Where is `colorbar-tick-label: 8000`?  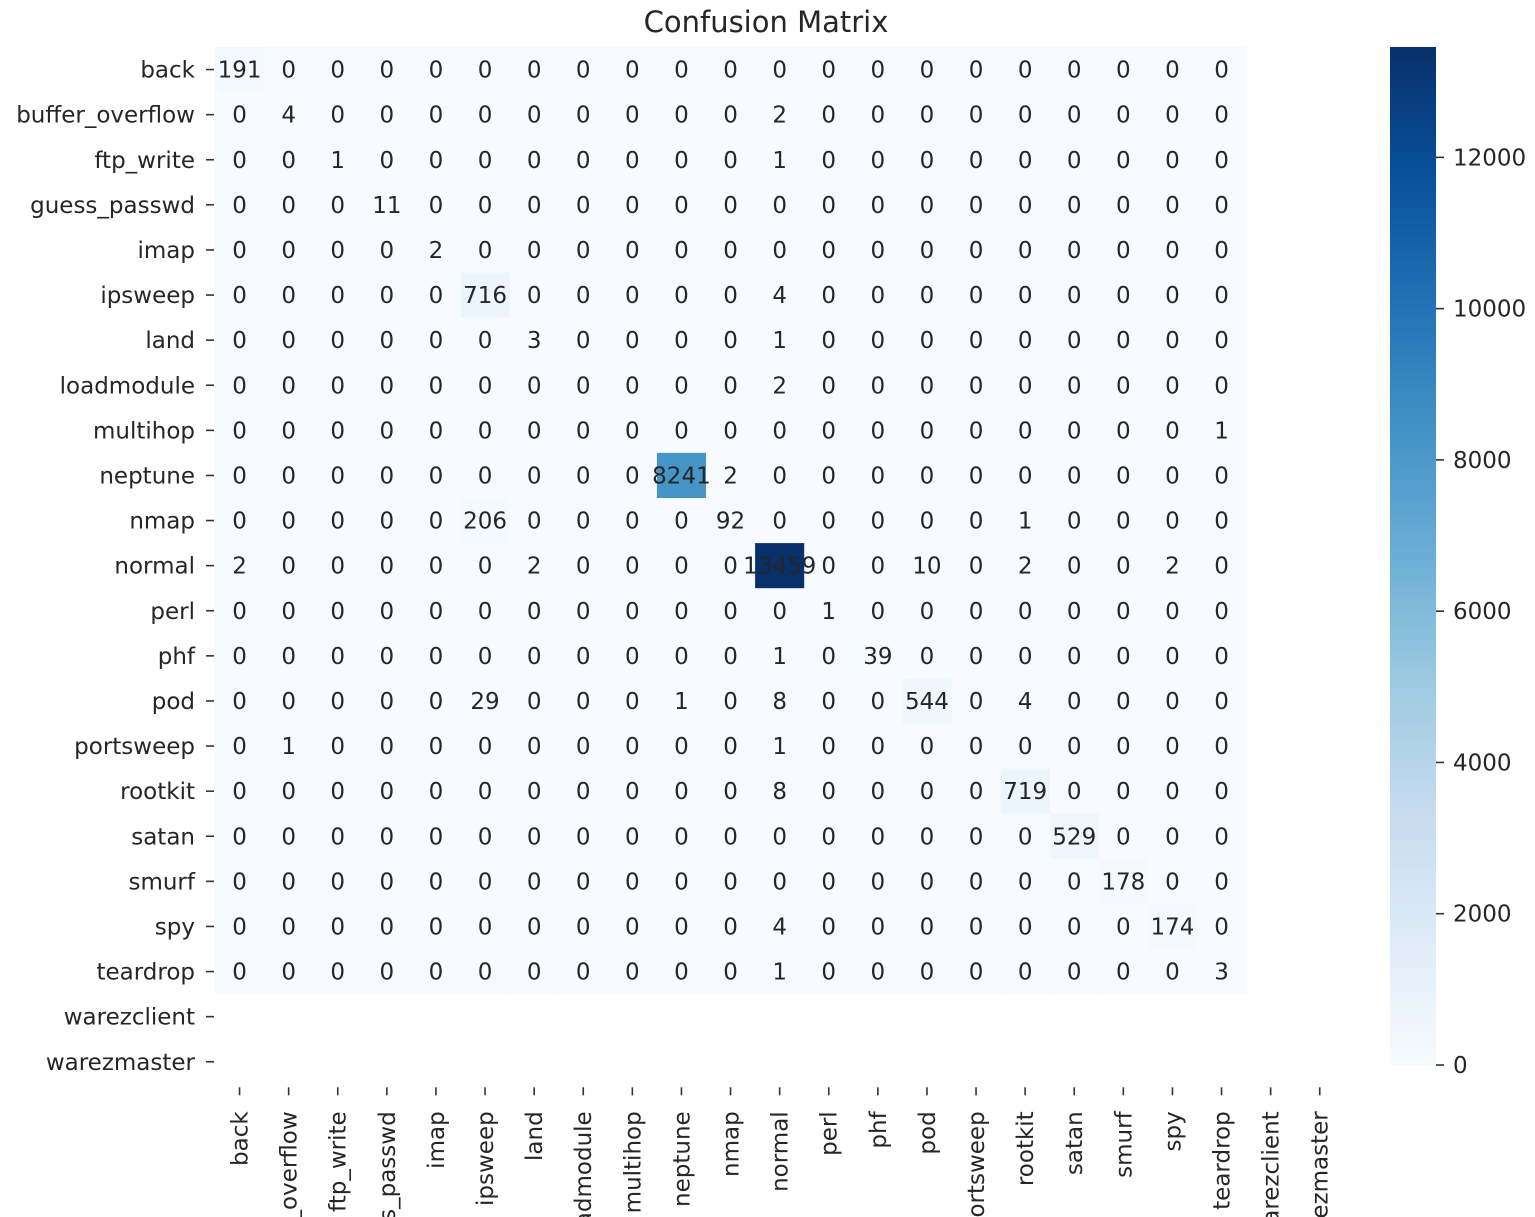
colorbar-tick-label: 8000 is located at coordinates (1482, 461).